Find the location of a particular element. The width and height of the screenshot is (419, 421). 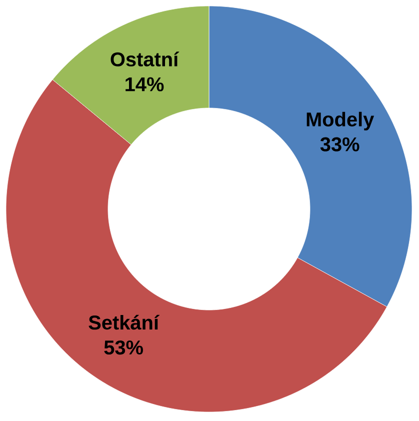

slice-label: Setkání is located at coordinates (124, 322).